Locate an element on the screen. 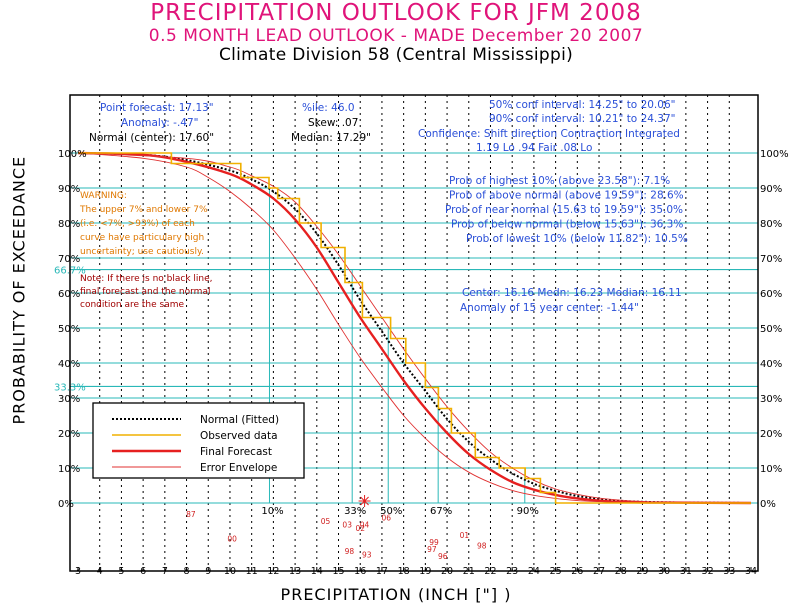  x-tick-label: 29 is located at coordinates (642, 571).